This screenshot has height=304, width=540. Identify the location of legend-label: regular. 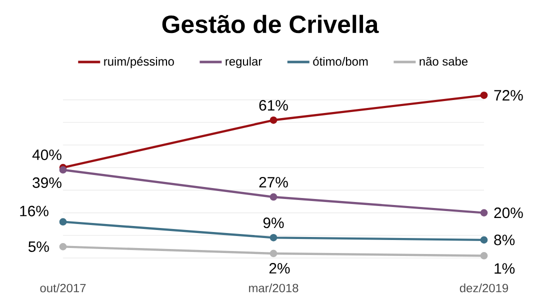
(244, 62).